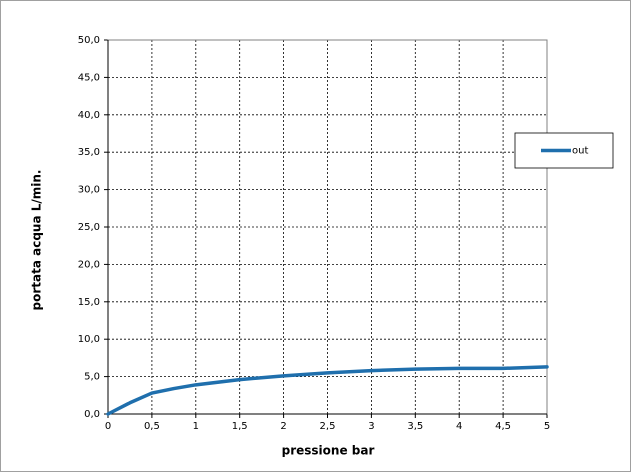  I want to click on y-tick-label: 25,0, so click(89, 227).